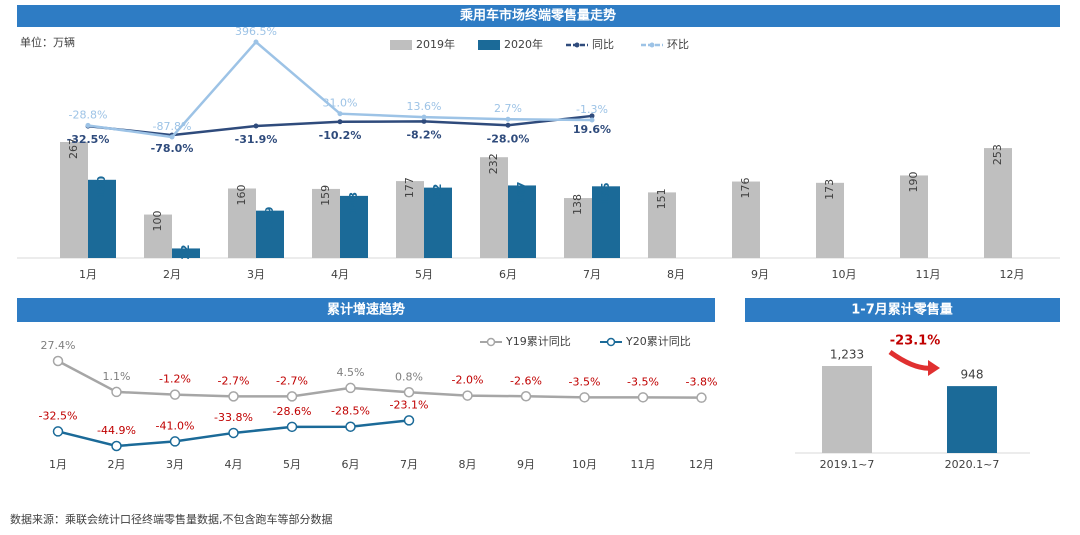 The height and width of the screenshot is (535, 1080). Describe the element at coordinates (592, 109) in the screenshot. I see `data-label: -1.3%` at that location.